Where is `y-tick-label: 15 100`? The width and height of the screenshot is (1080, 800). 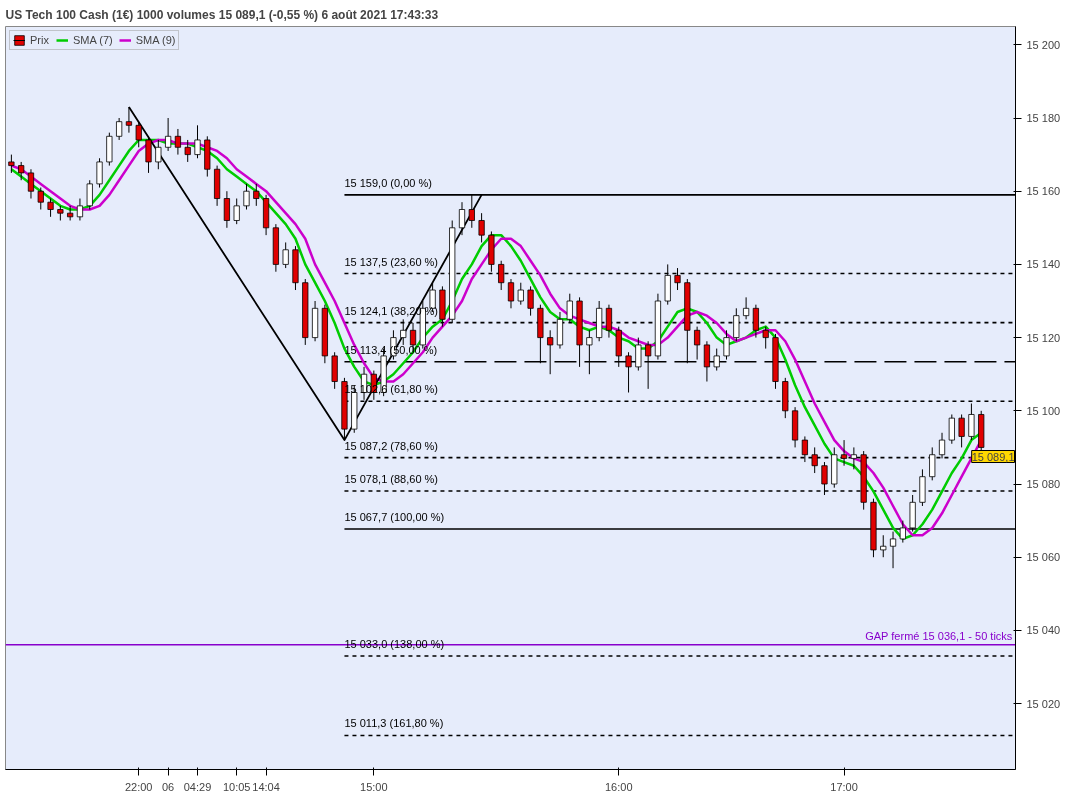 y-tick-label: 15 100 is located at coordinates (1043, 410).